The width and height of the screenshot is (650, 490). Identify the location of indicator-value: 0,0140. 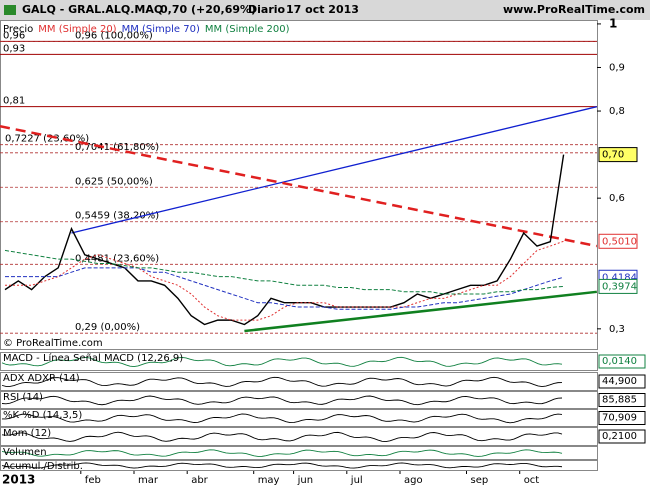
(619, 361).